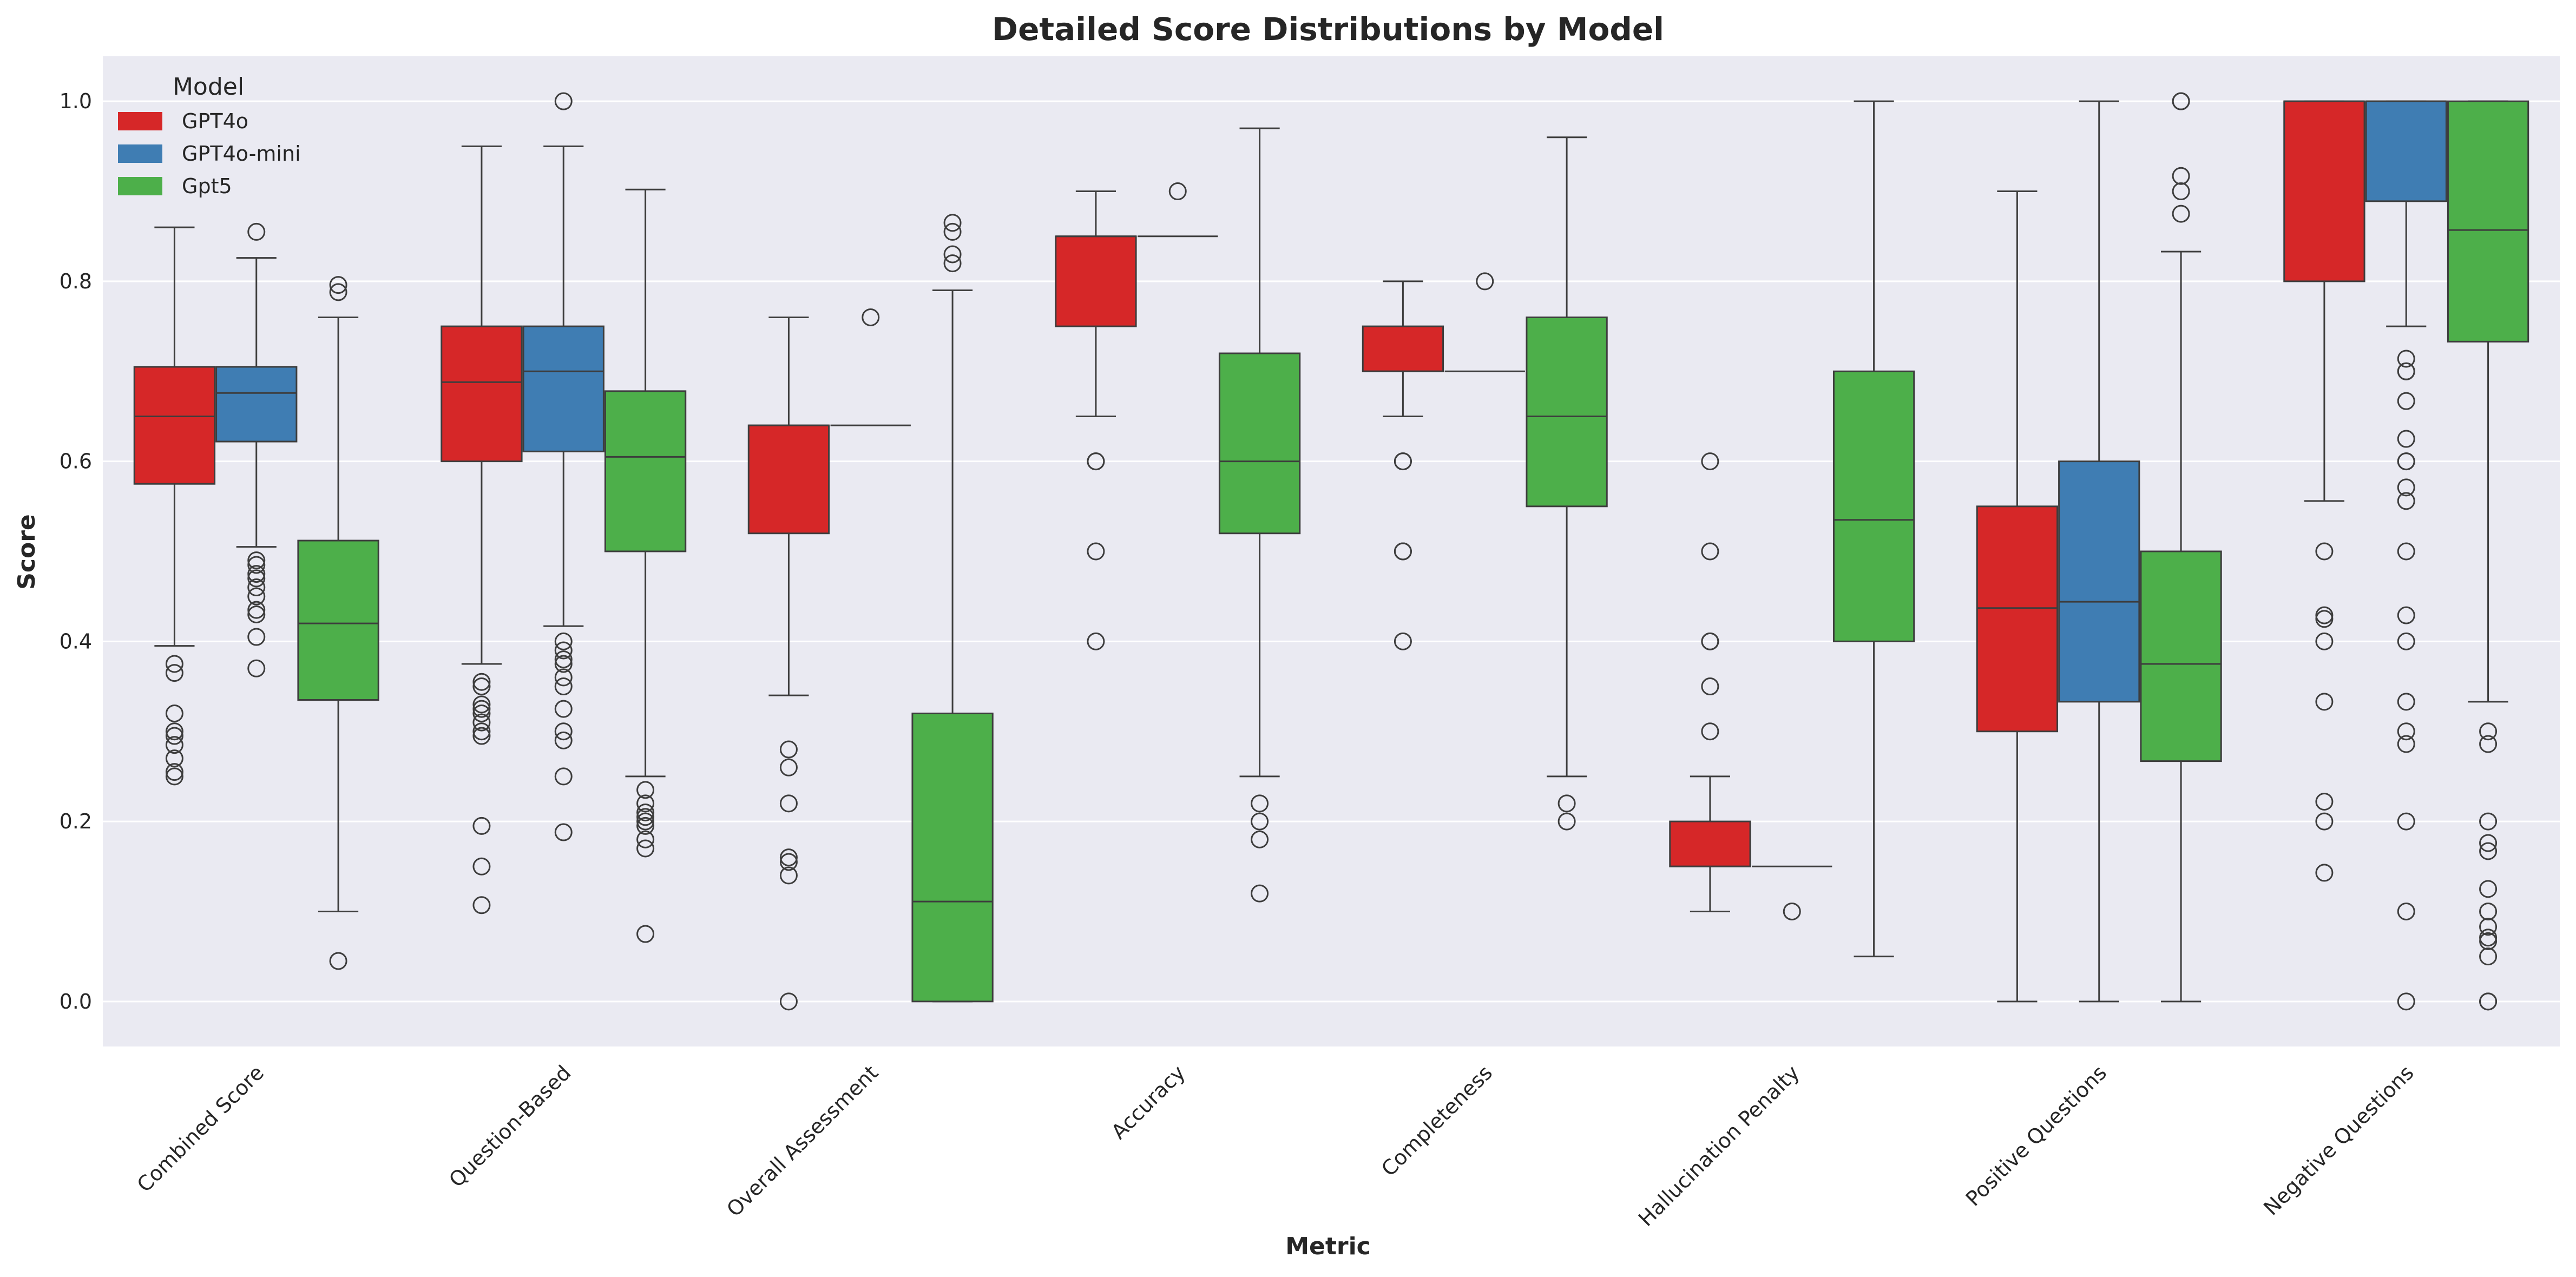 The image size is (2576, 1277). Describe the element at coordinates (76, 462) in the screenshot. I see `y-tick-label: 0.6` at that location.